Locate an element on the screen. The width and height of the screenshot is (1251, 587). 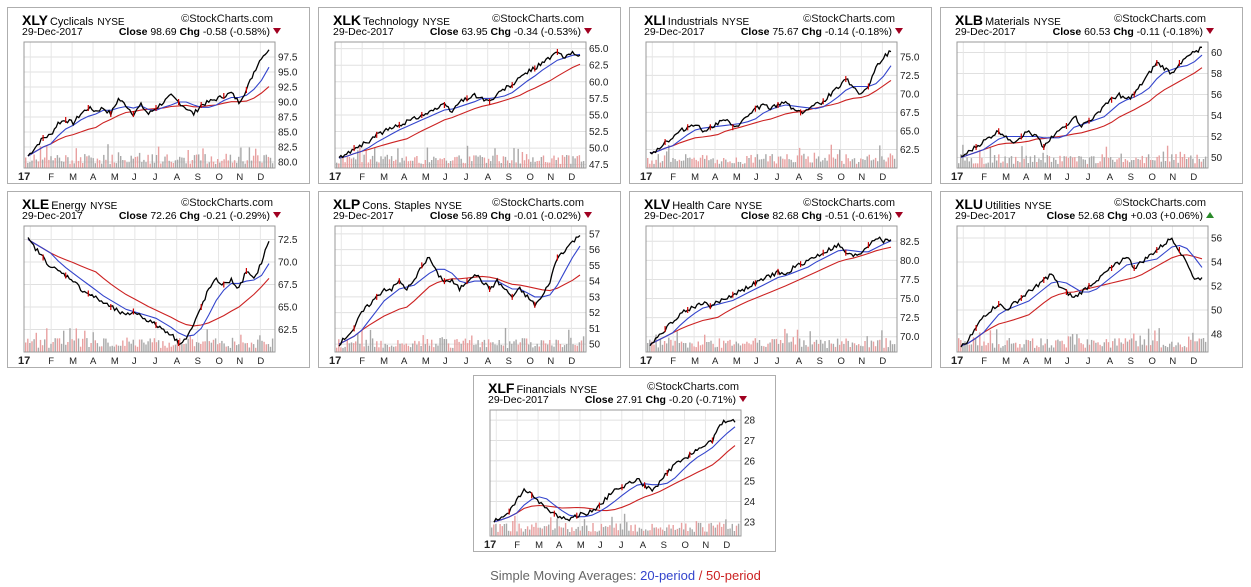
y-tick-label: 51 is located at coordinates (595, 329).